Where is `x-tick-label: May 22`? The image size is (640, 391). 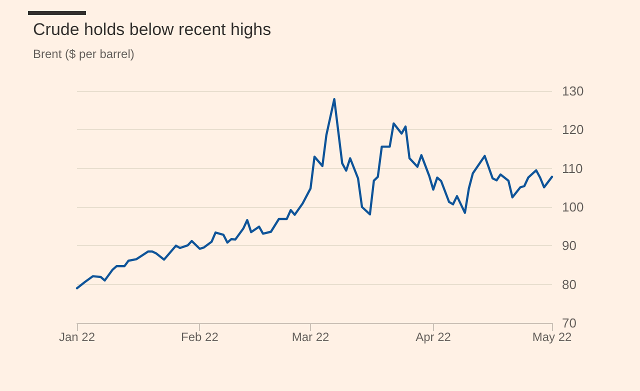
x-tick-label: May 22 is located at coordinates (552, 337).